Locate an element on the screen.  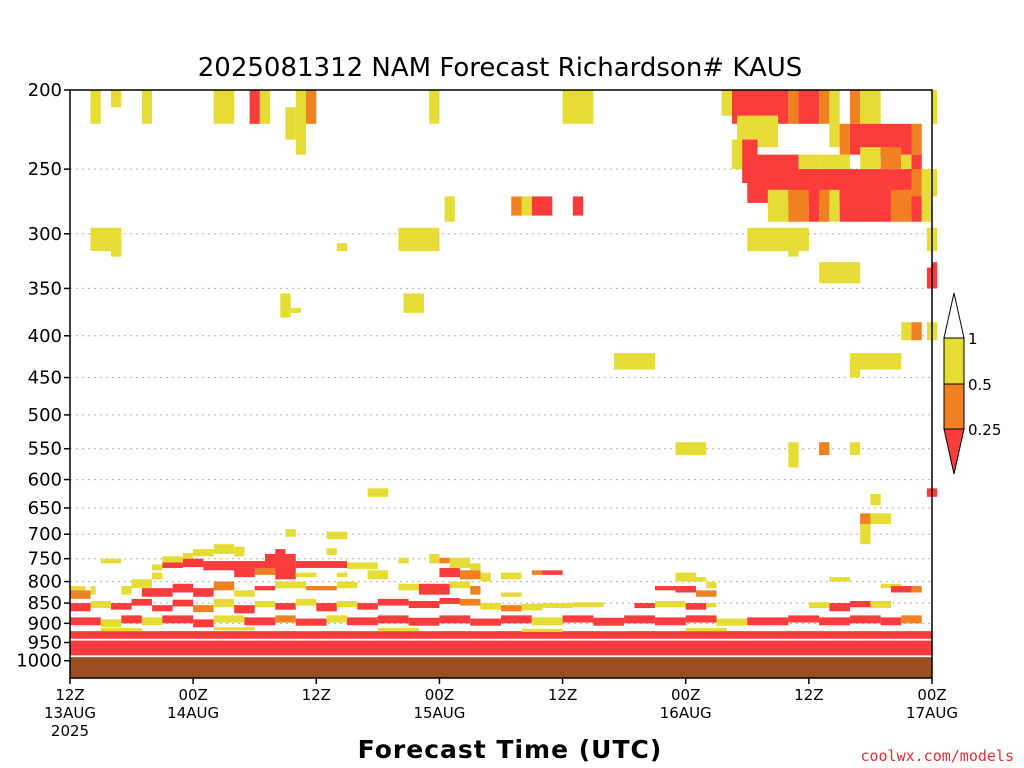
ground-band is located at coordinates (501, 667).